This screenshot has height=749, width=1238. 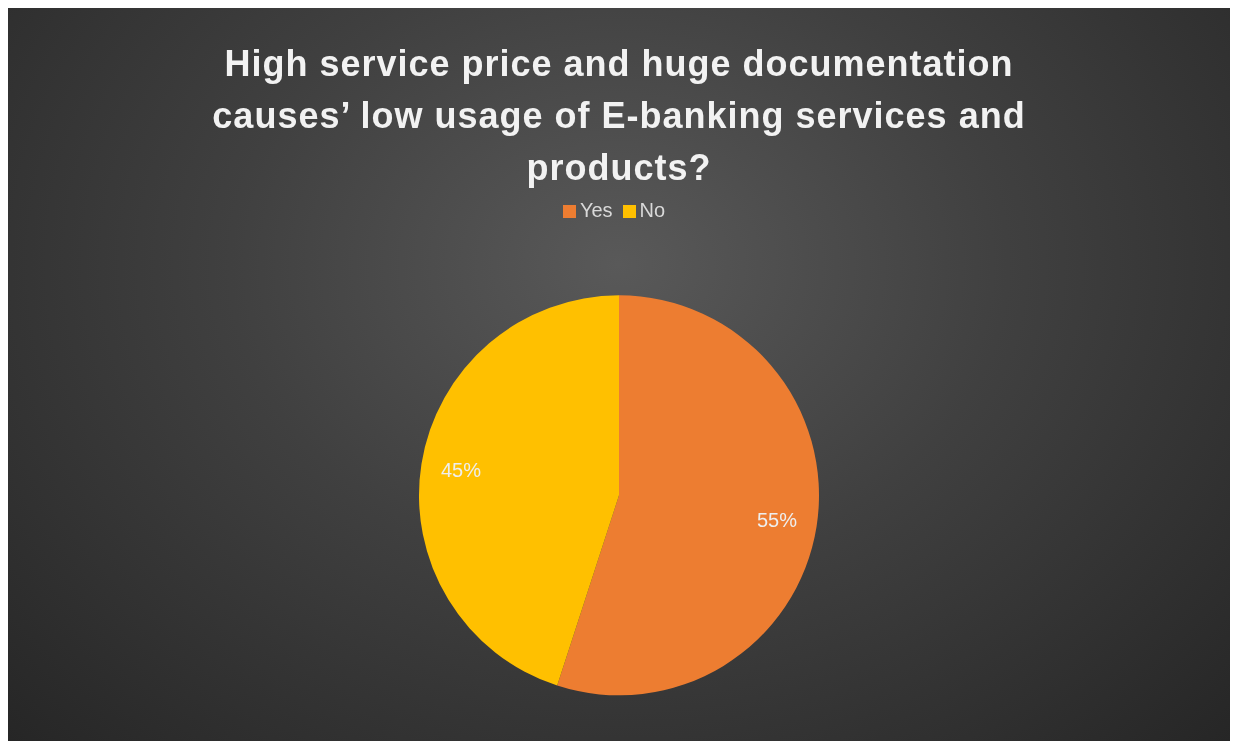 What do you see at coordinates (461, 470) in the screenshot?
I see `data-label: 45%` at bounding box center [461, 470].